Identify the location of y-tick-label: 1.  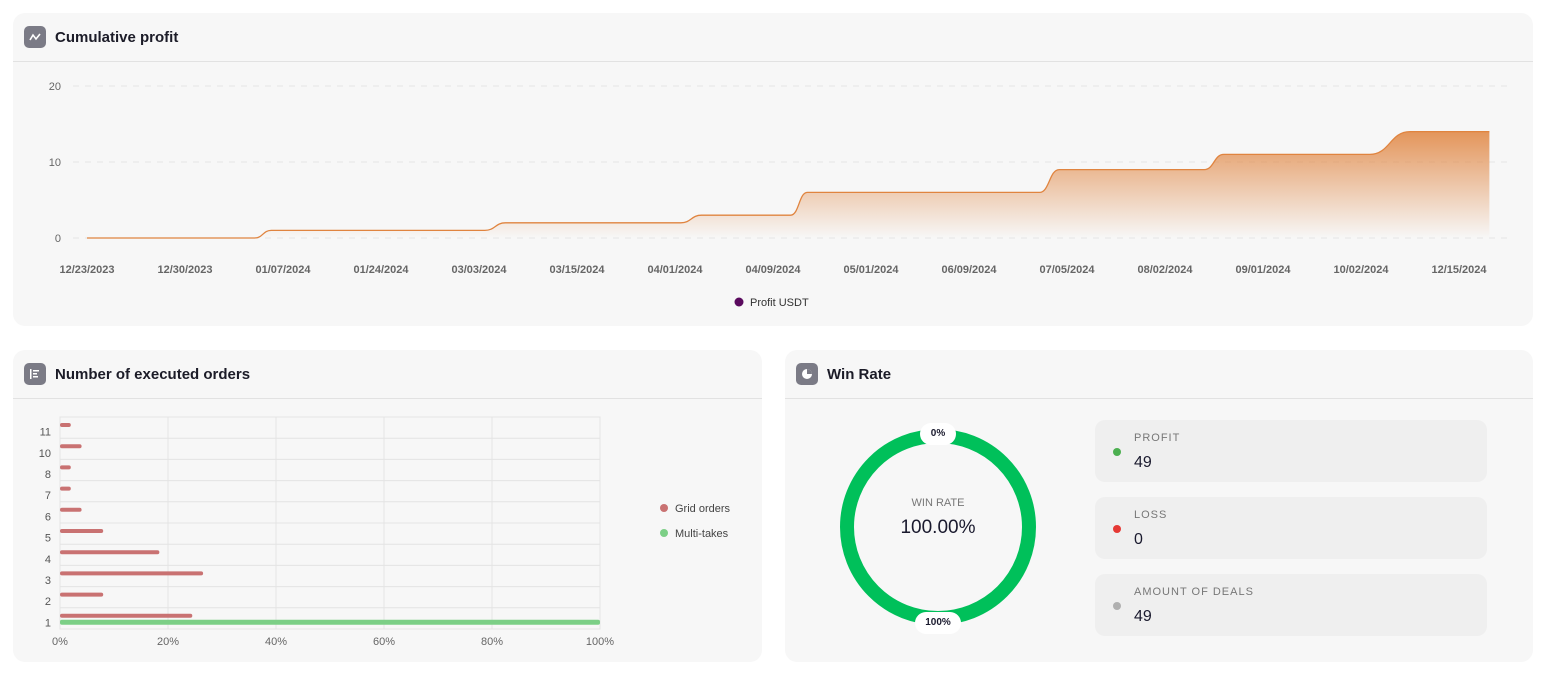
(48, 623).